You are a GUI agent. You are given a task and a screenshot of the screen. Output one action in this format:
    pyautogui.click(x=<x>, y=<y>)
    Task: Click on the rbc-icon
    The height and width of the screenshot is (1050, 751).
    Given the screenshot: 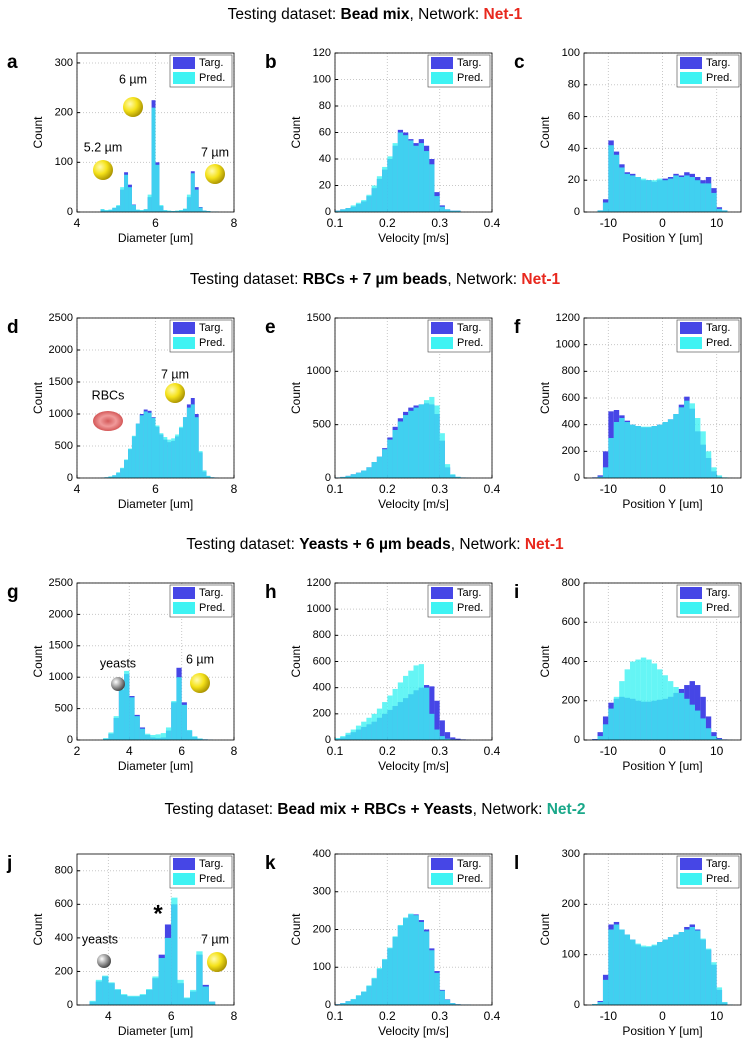 What is the action you would take?
    pyautogui.click(x=108, y=421)
    